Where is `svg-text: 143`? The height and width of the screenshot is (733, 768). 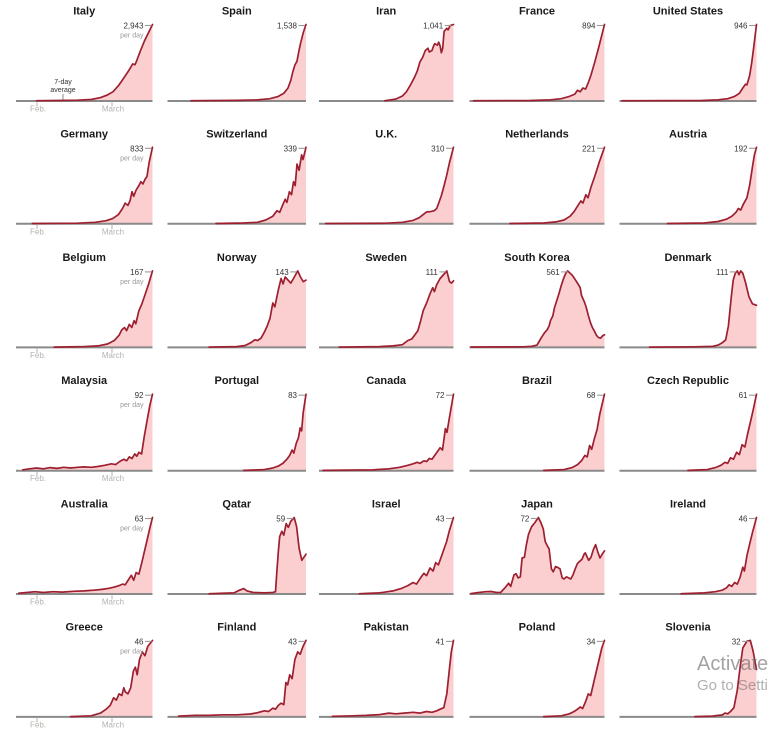
svg-text: 143 is located at coordinates (282, 272).